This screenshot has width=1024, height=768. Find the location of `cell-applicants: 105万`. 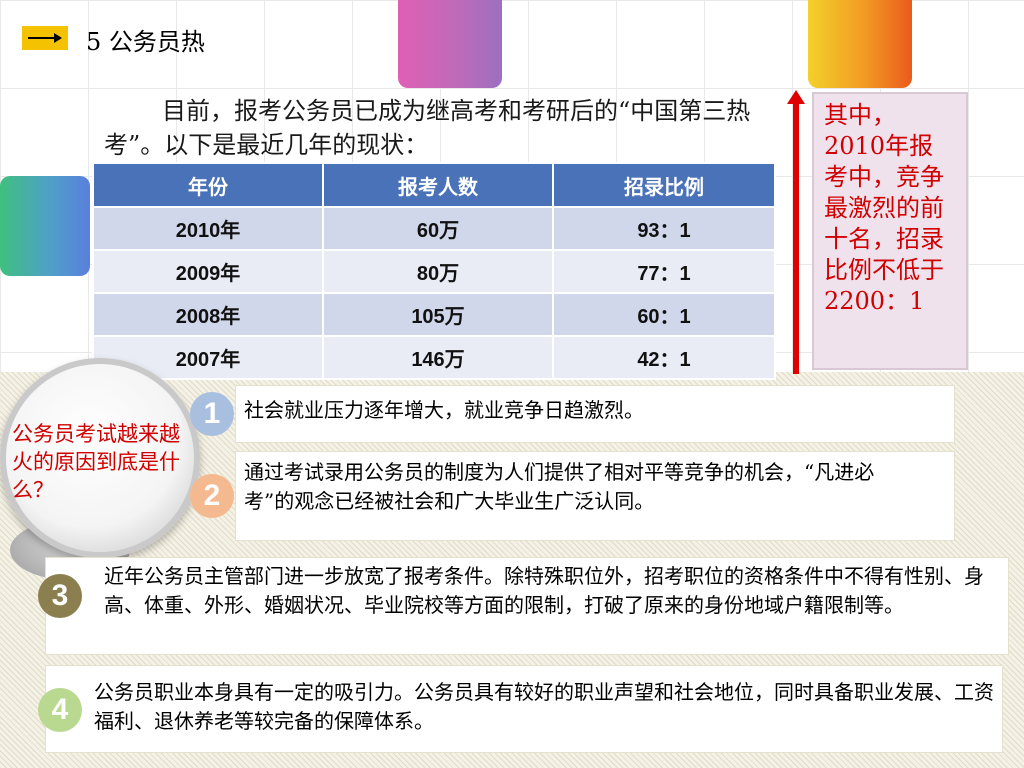

cell-applicants: 105万 is located at coordinates (438, 314).